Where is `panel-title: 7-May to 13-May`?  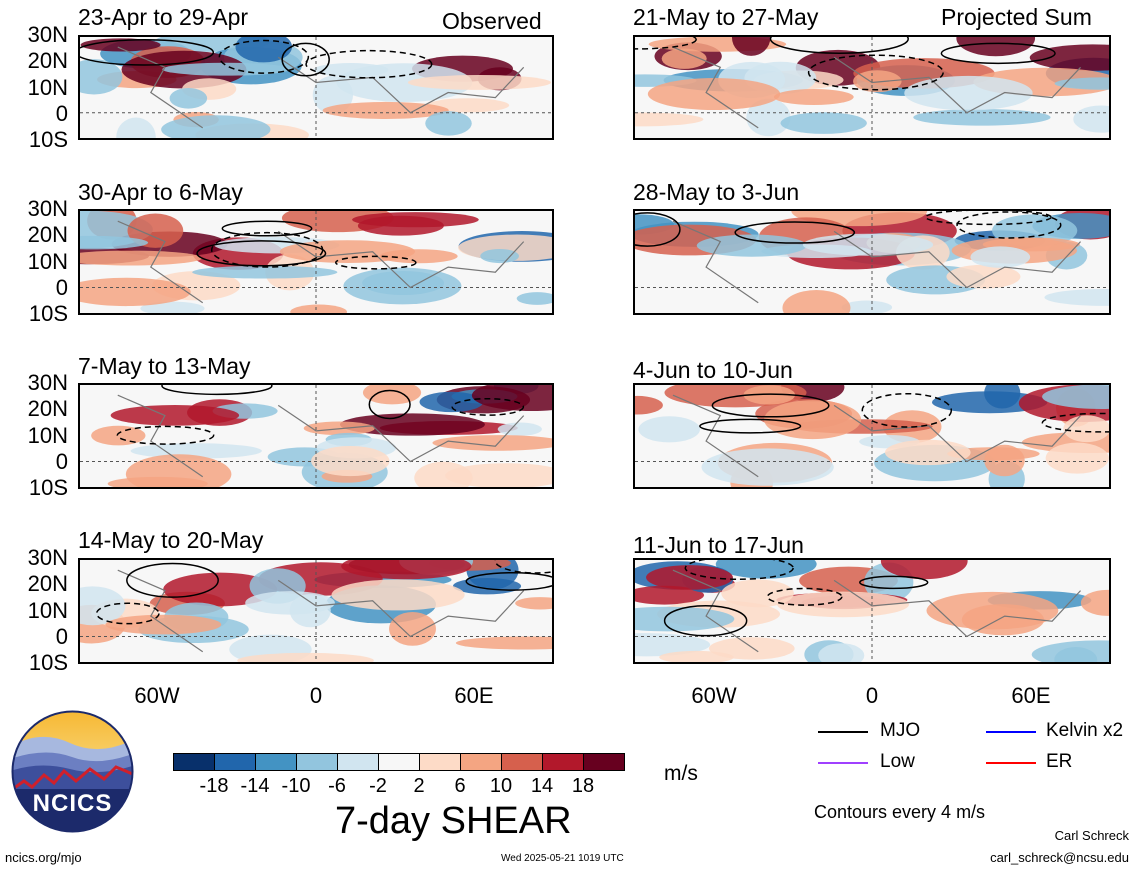 panel-title: 7-May to 13-May is located at coordinates (164, 366).